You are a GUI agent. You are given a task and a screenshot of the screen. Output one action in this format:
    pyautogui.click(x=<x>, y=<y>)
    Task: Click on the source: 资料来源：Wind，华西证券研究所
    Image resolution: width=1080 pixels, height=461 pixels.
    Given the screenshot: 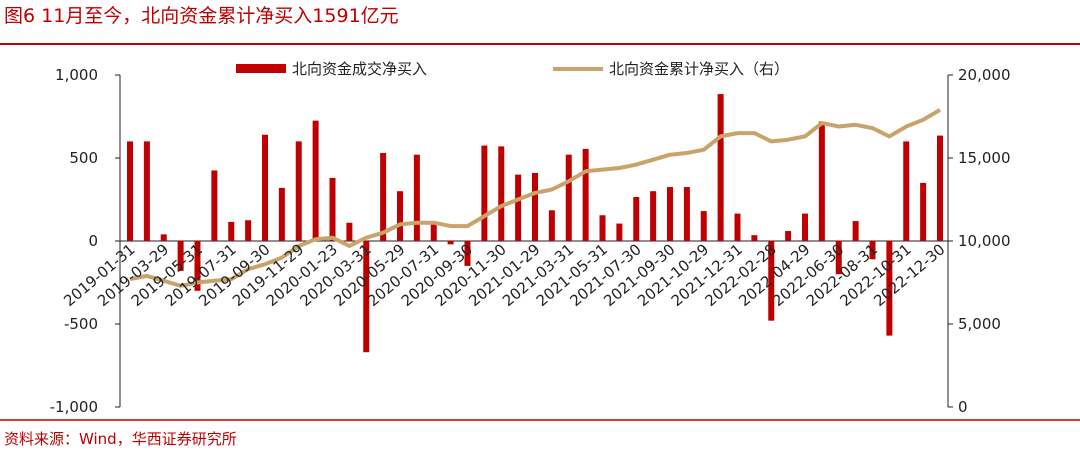 What is the action you would take?
    pyautogui.click(x=120, y=439)
    